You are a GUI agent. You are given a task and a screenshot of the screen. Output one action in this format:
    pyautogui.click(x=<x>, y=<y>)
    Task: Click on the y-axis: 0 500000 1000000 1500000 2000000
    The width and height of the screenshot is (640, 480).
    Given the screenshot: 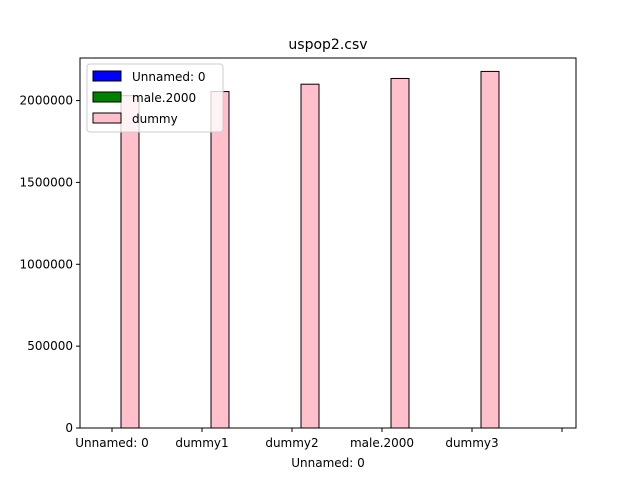 What is the action you would take?
    pyautogui.click(x=50, y=264)
    